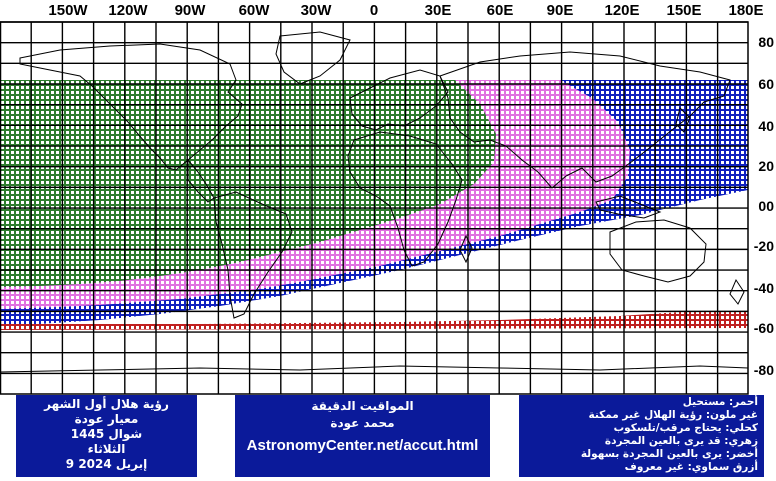  Describe the element at coordinates (68, 10) in the screenshot. I see `lon-label: 150W` at that location.